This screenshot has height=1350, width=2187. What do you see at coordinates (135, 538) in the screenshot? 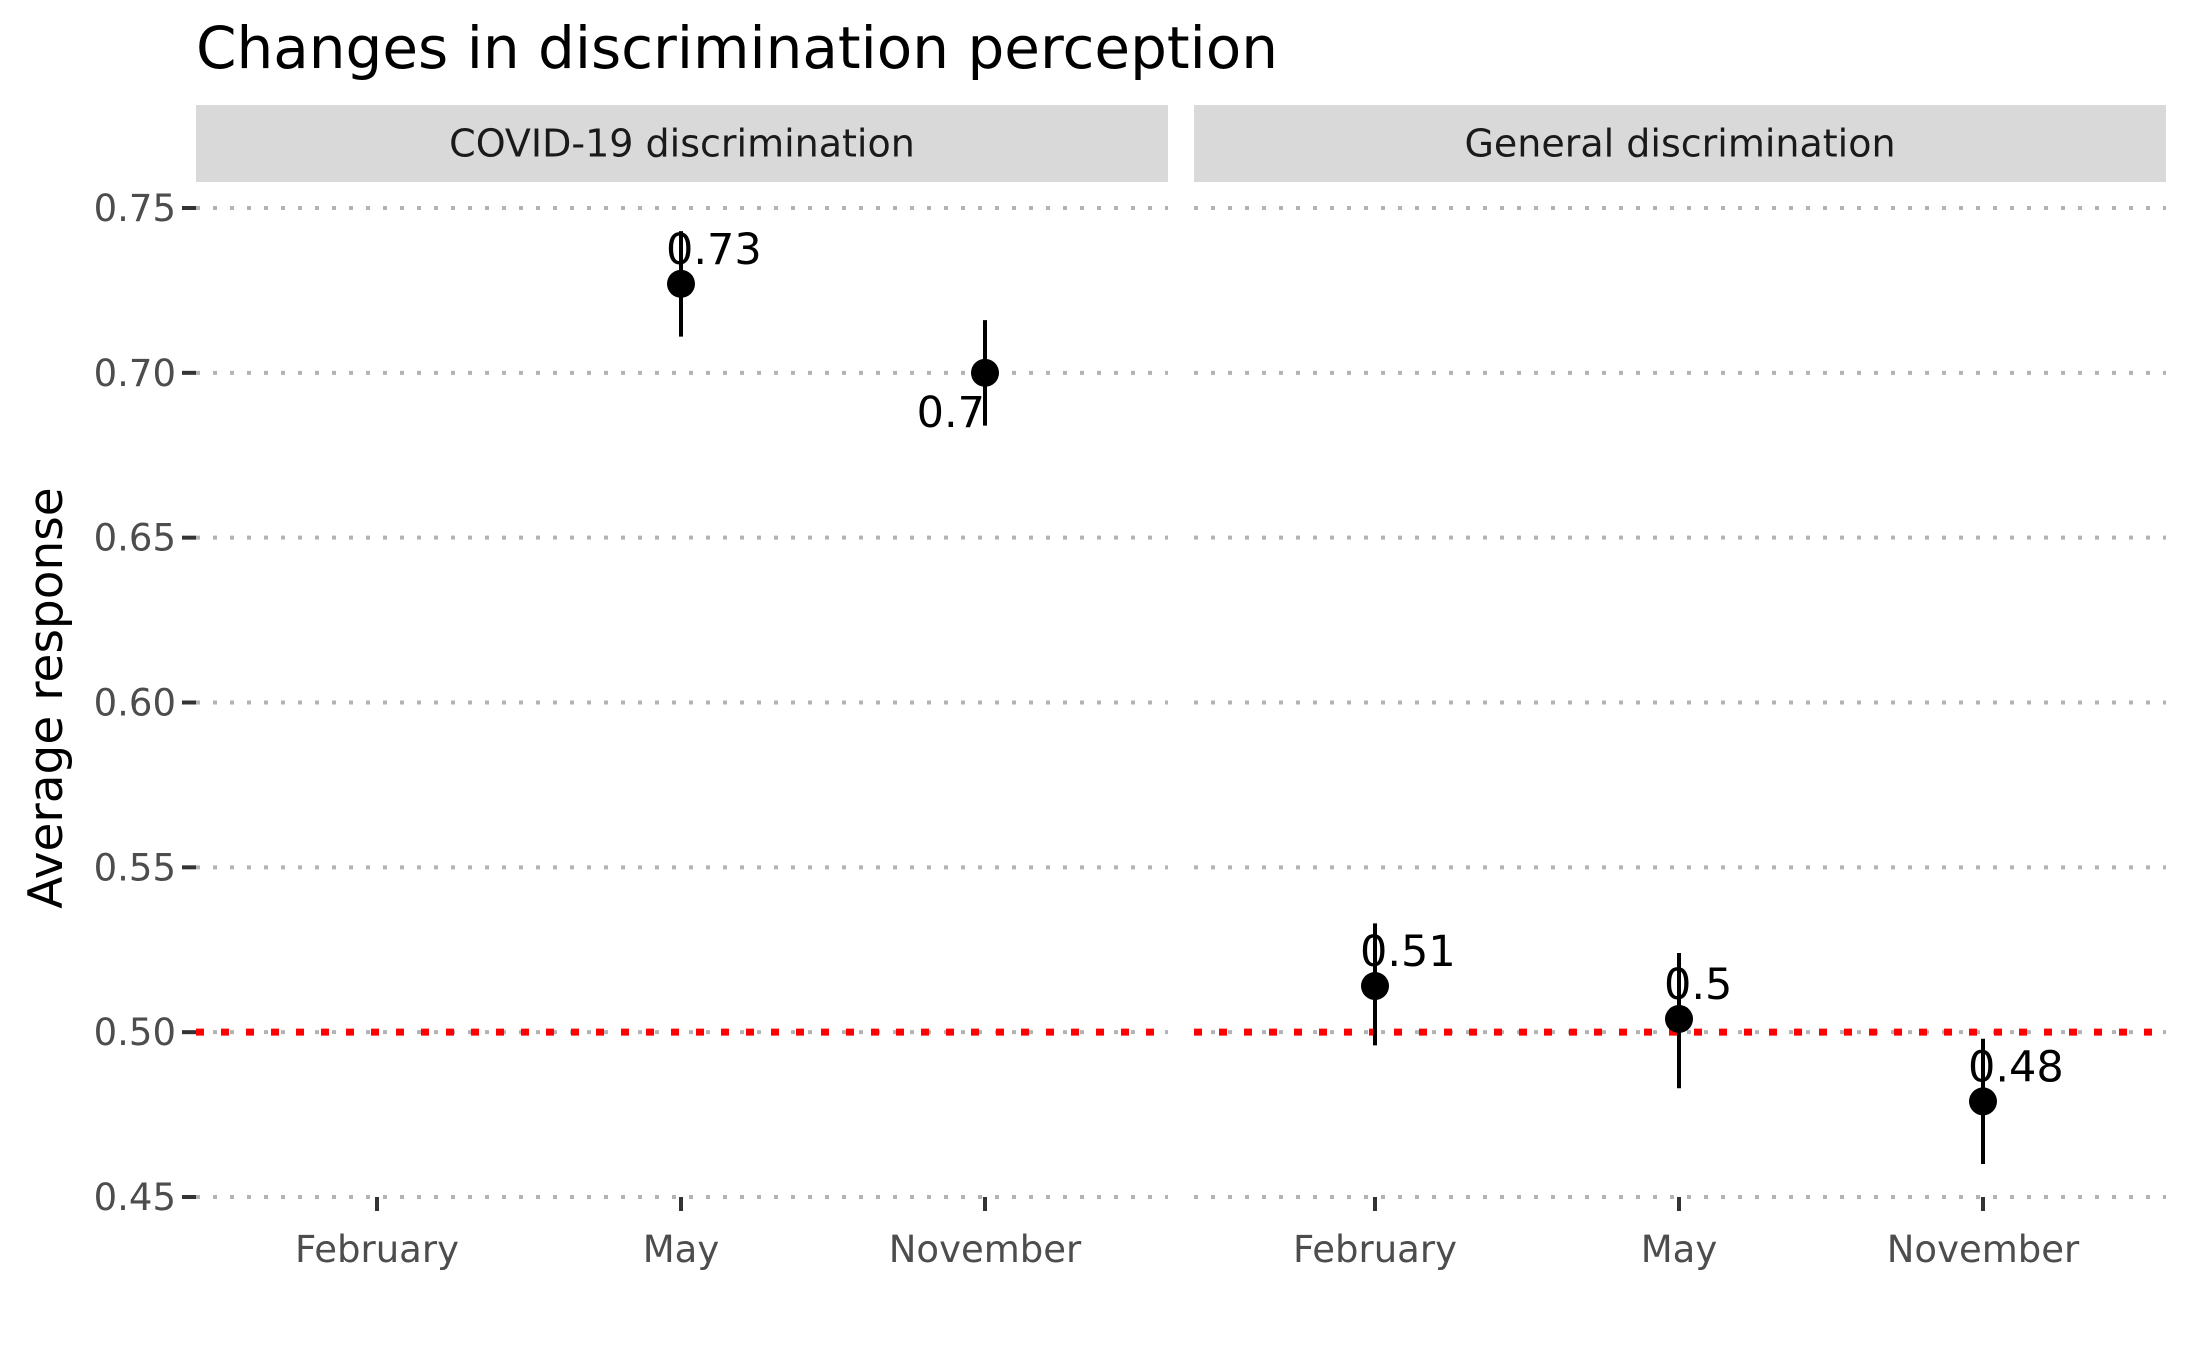
I see `y-tick-label: 0.65` at bounding box center [135, 538].